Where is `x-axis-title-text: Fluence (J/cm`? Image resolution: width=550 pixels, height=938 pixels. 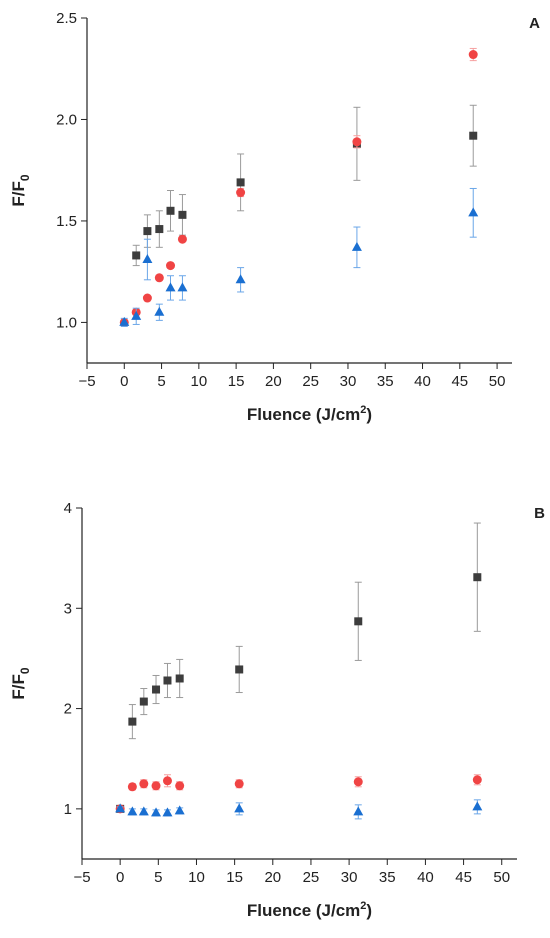
x-axis-title-text: Fluence (J/cm is located at coordinates (303, 910).